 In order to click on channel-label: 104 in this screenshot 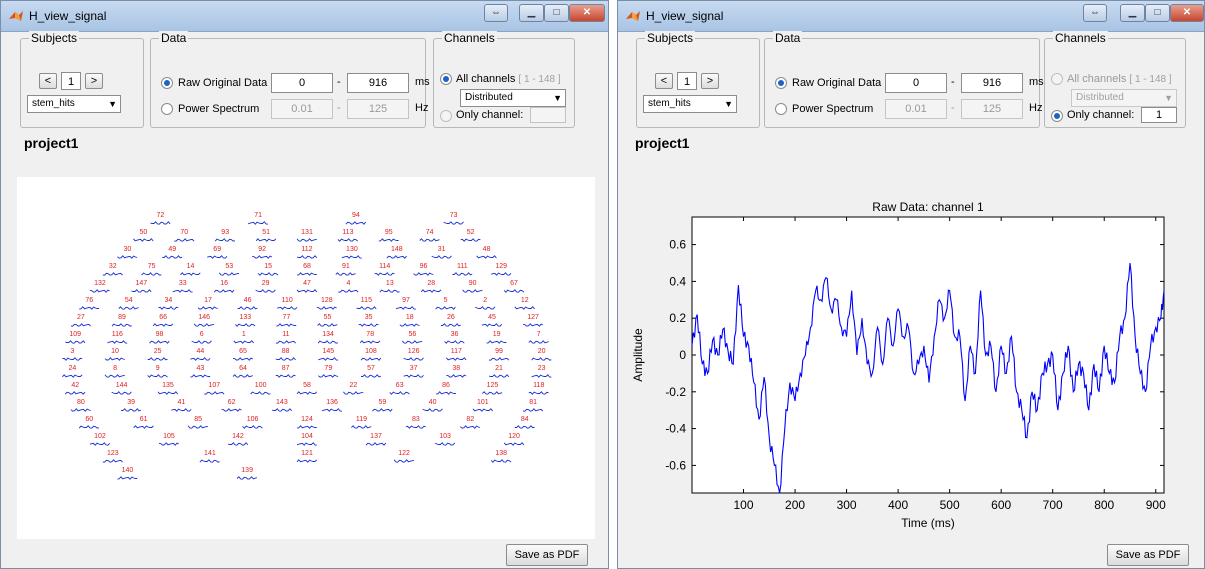, I will do `click(307, 436)`.